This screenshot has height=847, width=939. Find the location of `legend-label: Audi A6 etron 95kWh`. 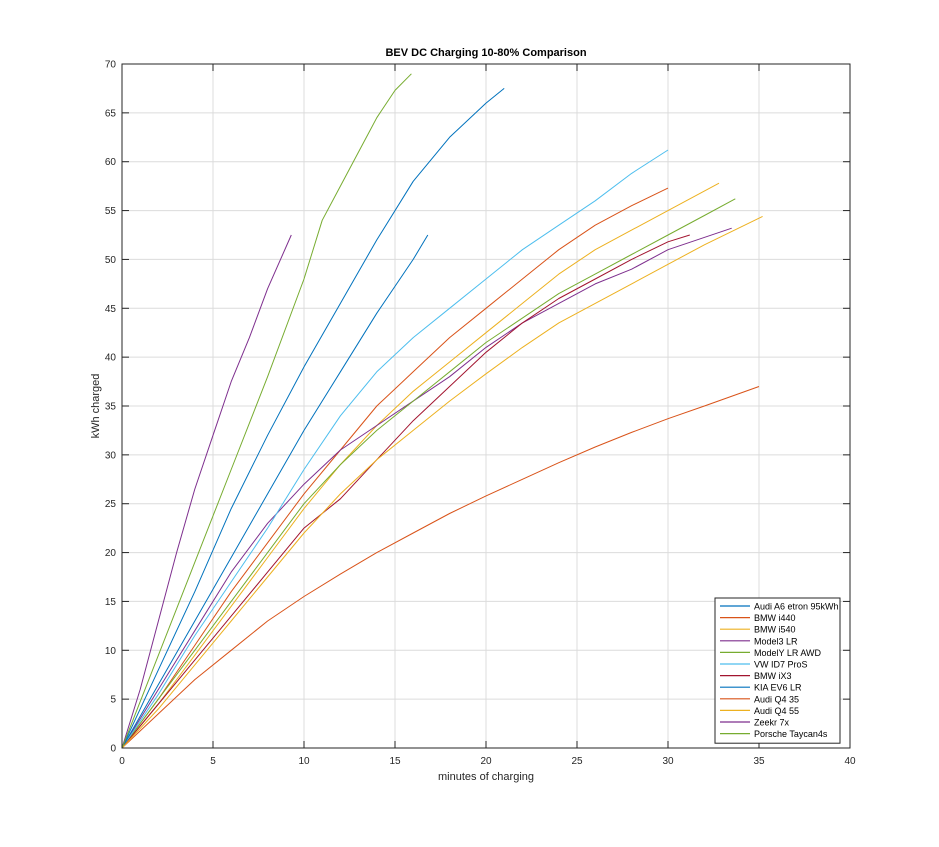

legend-label: Audi A6 etron 95kWh is located at coordinates (796, 607).